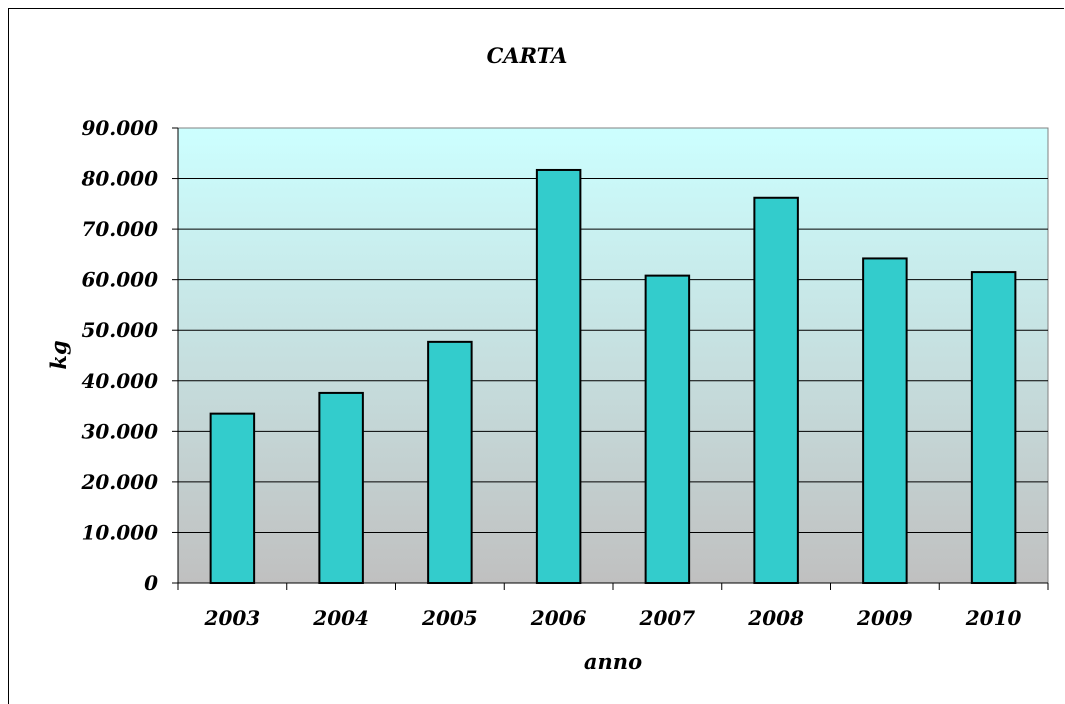 The image size is (1065, 704). What do you see at coordinates (613, 661) in the screenshot?
I see `x-axis-label: anno` at bounding box center [613, 661].